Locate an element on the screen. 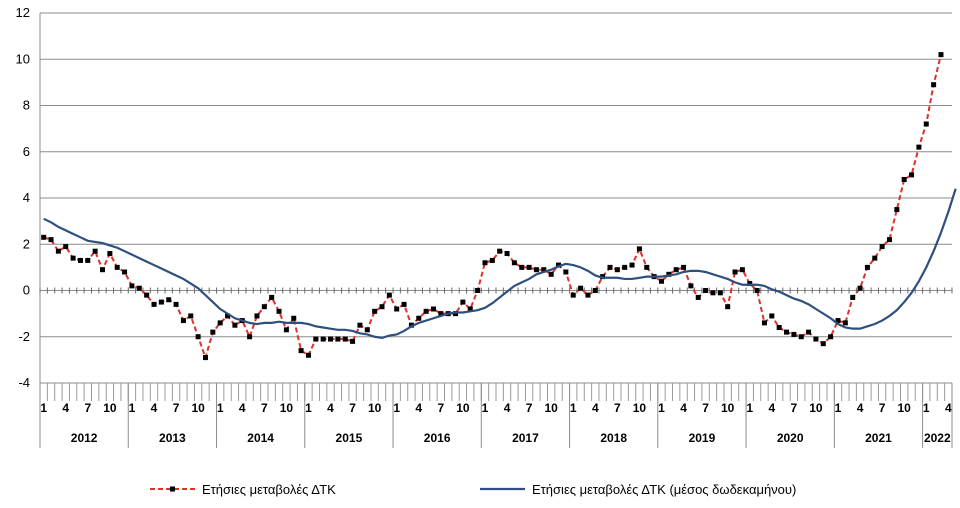 The width and height of the screenshot is (960, 508). x-year-label: 2020 is located at coordinates (790, 438).